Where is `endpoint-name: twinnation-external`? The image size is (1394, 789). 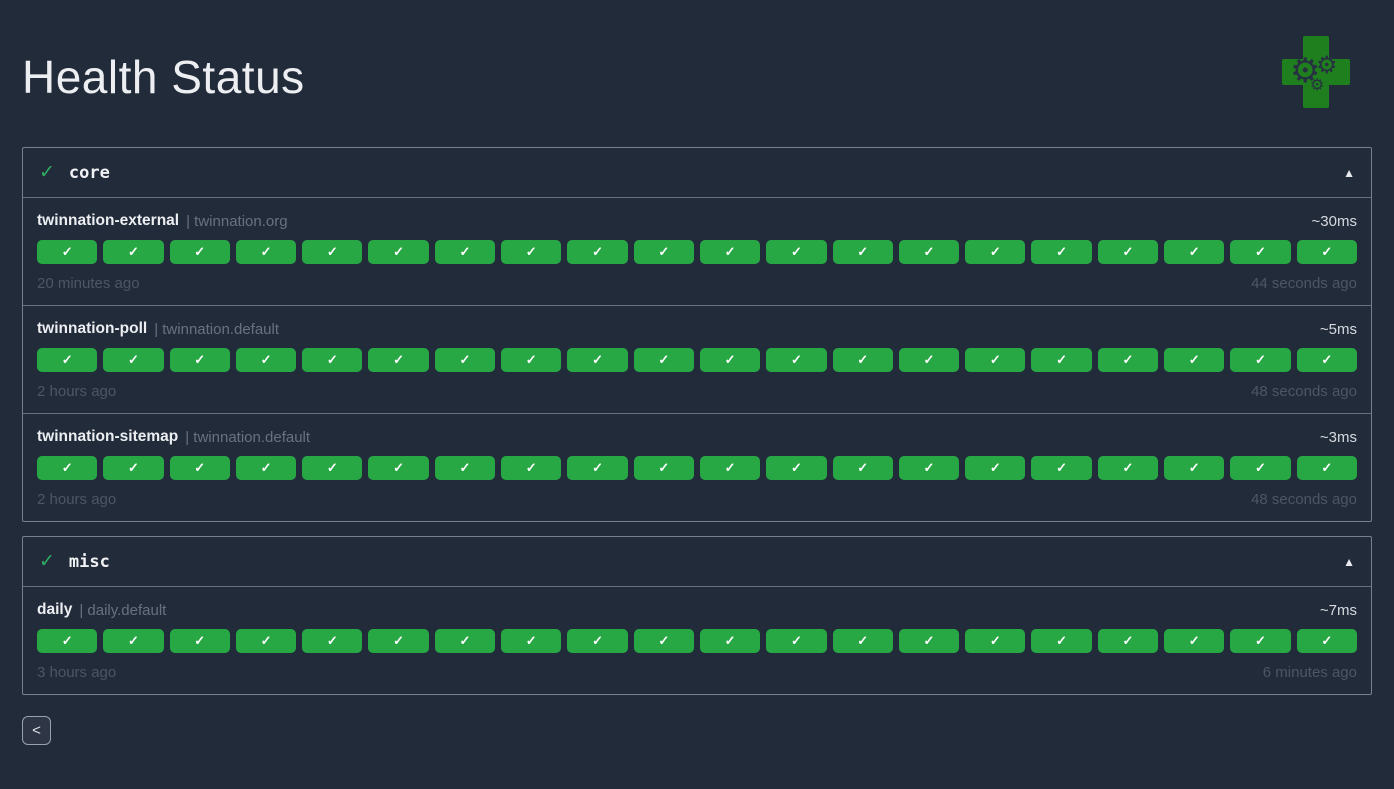
endpoint-name: twinnation-external is located at coordinates (108, 220).